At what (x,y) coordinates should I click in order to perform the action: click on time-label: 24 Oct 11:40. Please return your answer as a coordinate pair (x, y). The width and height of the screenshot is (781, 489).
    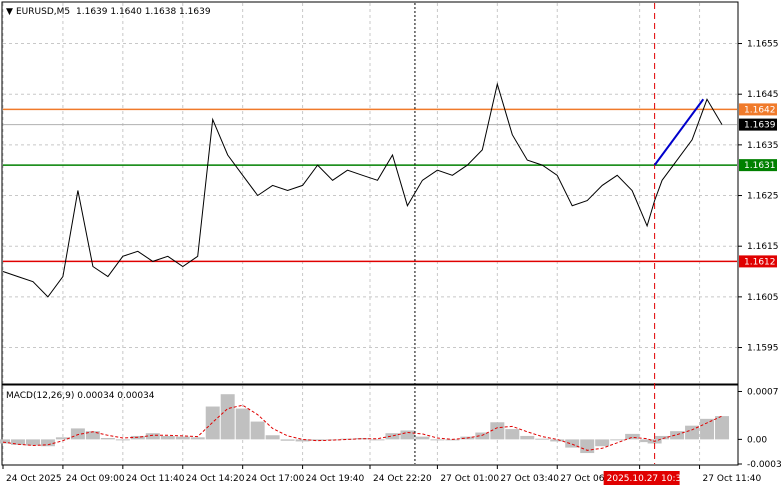
    Looking at the image, I should click on (155, 479).